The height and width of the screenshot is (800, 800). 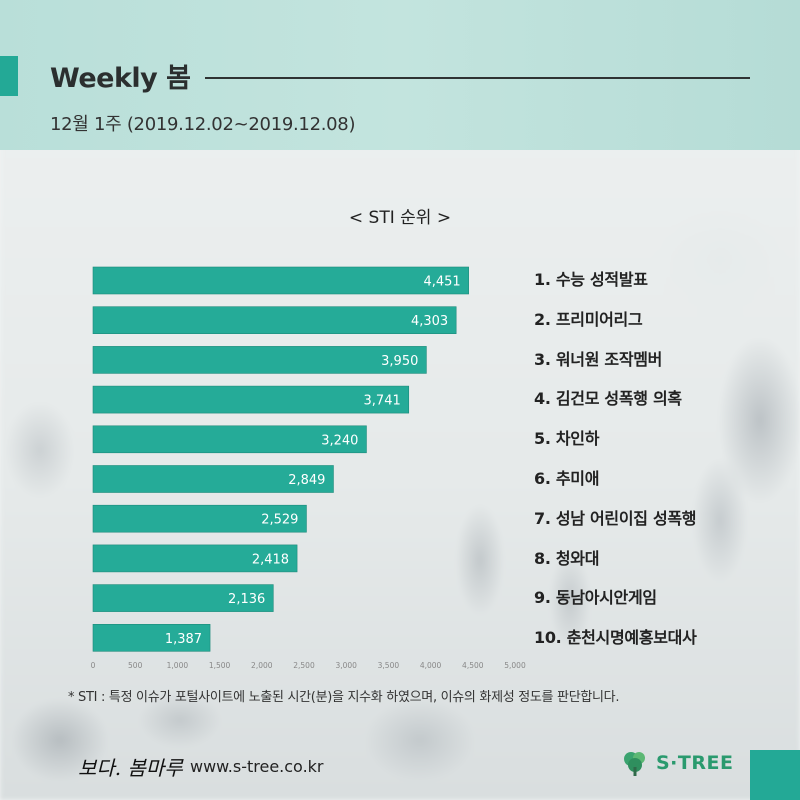 What do you see at coordinates (473, 665) in the screenshot?
I see `x-tick-label: 4,500` at bounding box center [473, 665].